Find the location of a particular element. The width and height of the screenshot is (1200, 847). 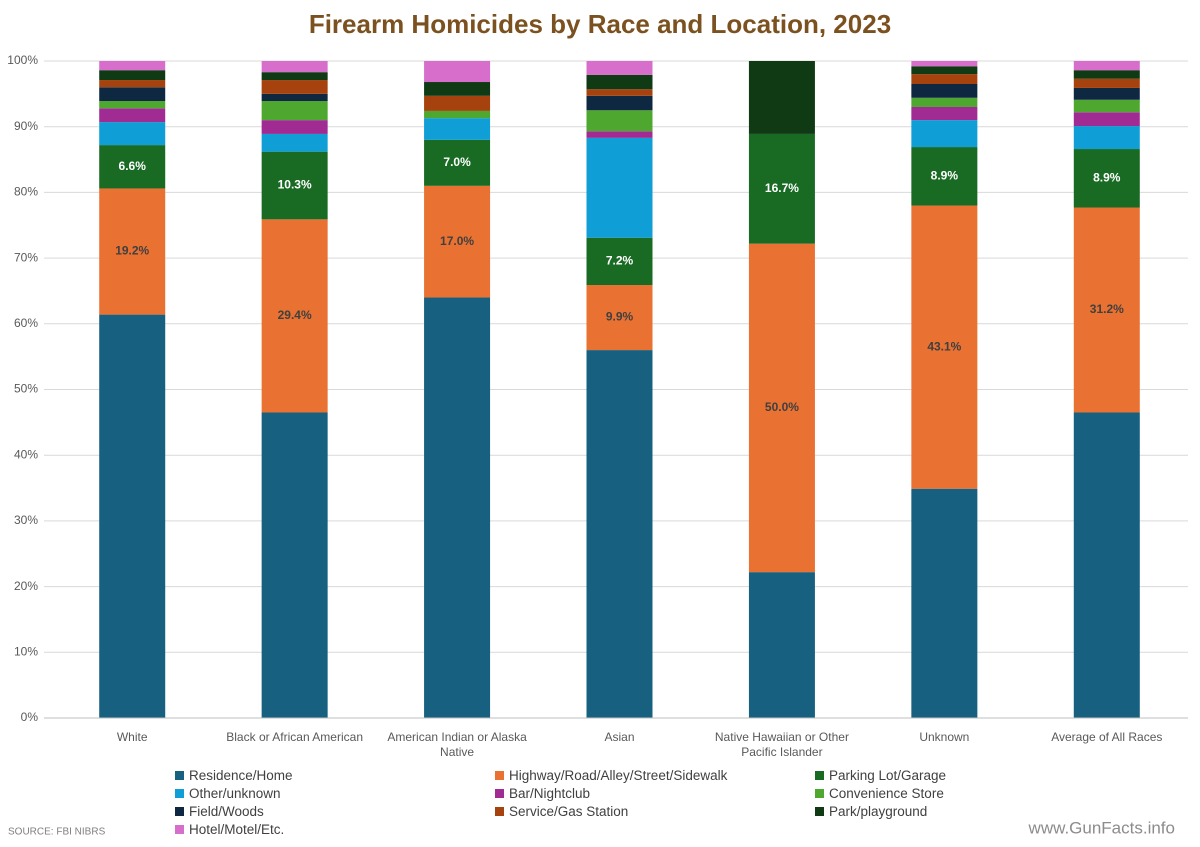

legend-item: Convenience Store is located at coordinates (879, 794).